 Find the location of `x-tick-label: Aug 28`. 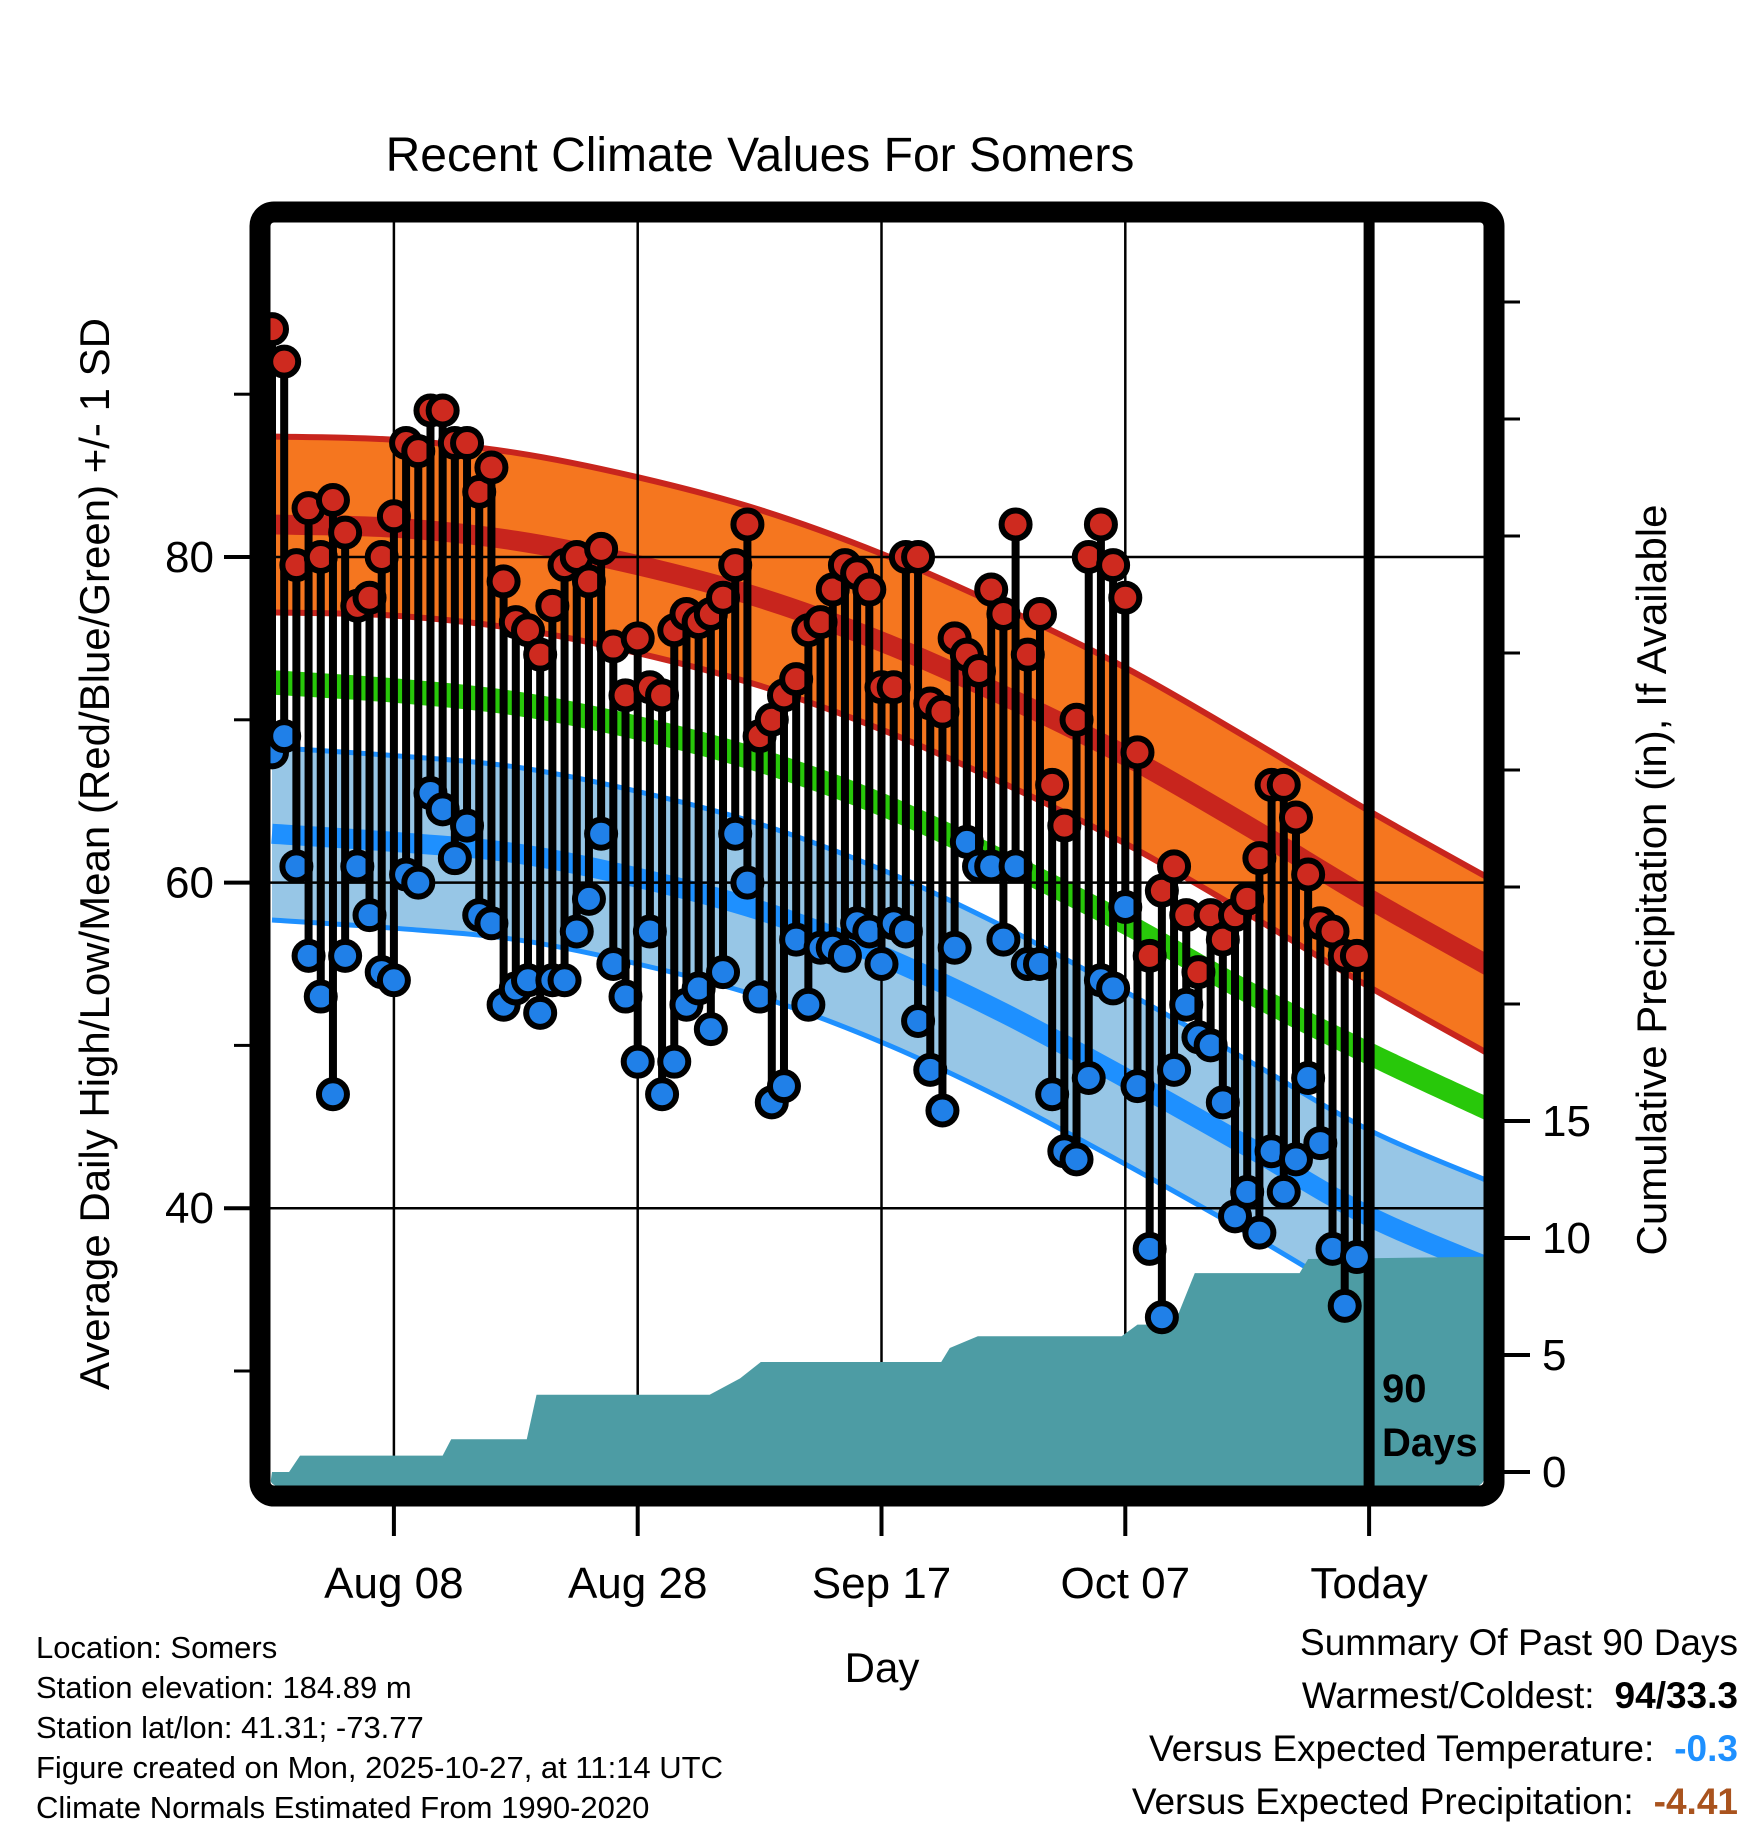

x-tick-label: Aug 28 is located at coordinates (637, 1583).